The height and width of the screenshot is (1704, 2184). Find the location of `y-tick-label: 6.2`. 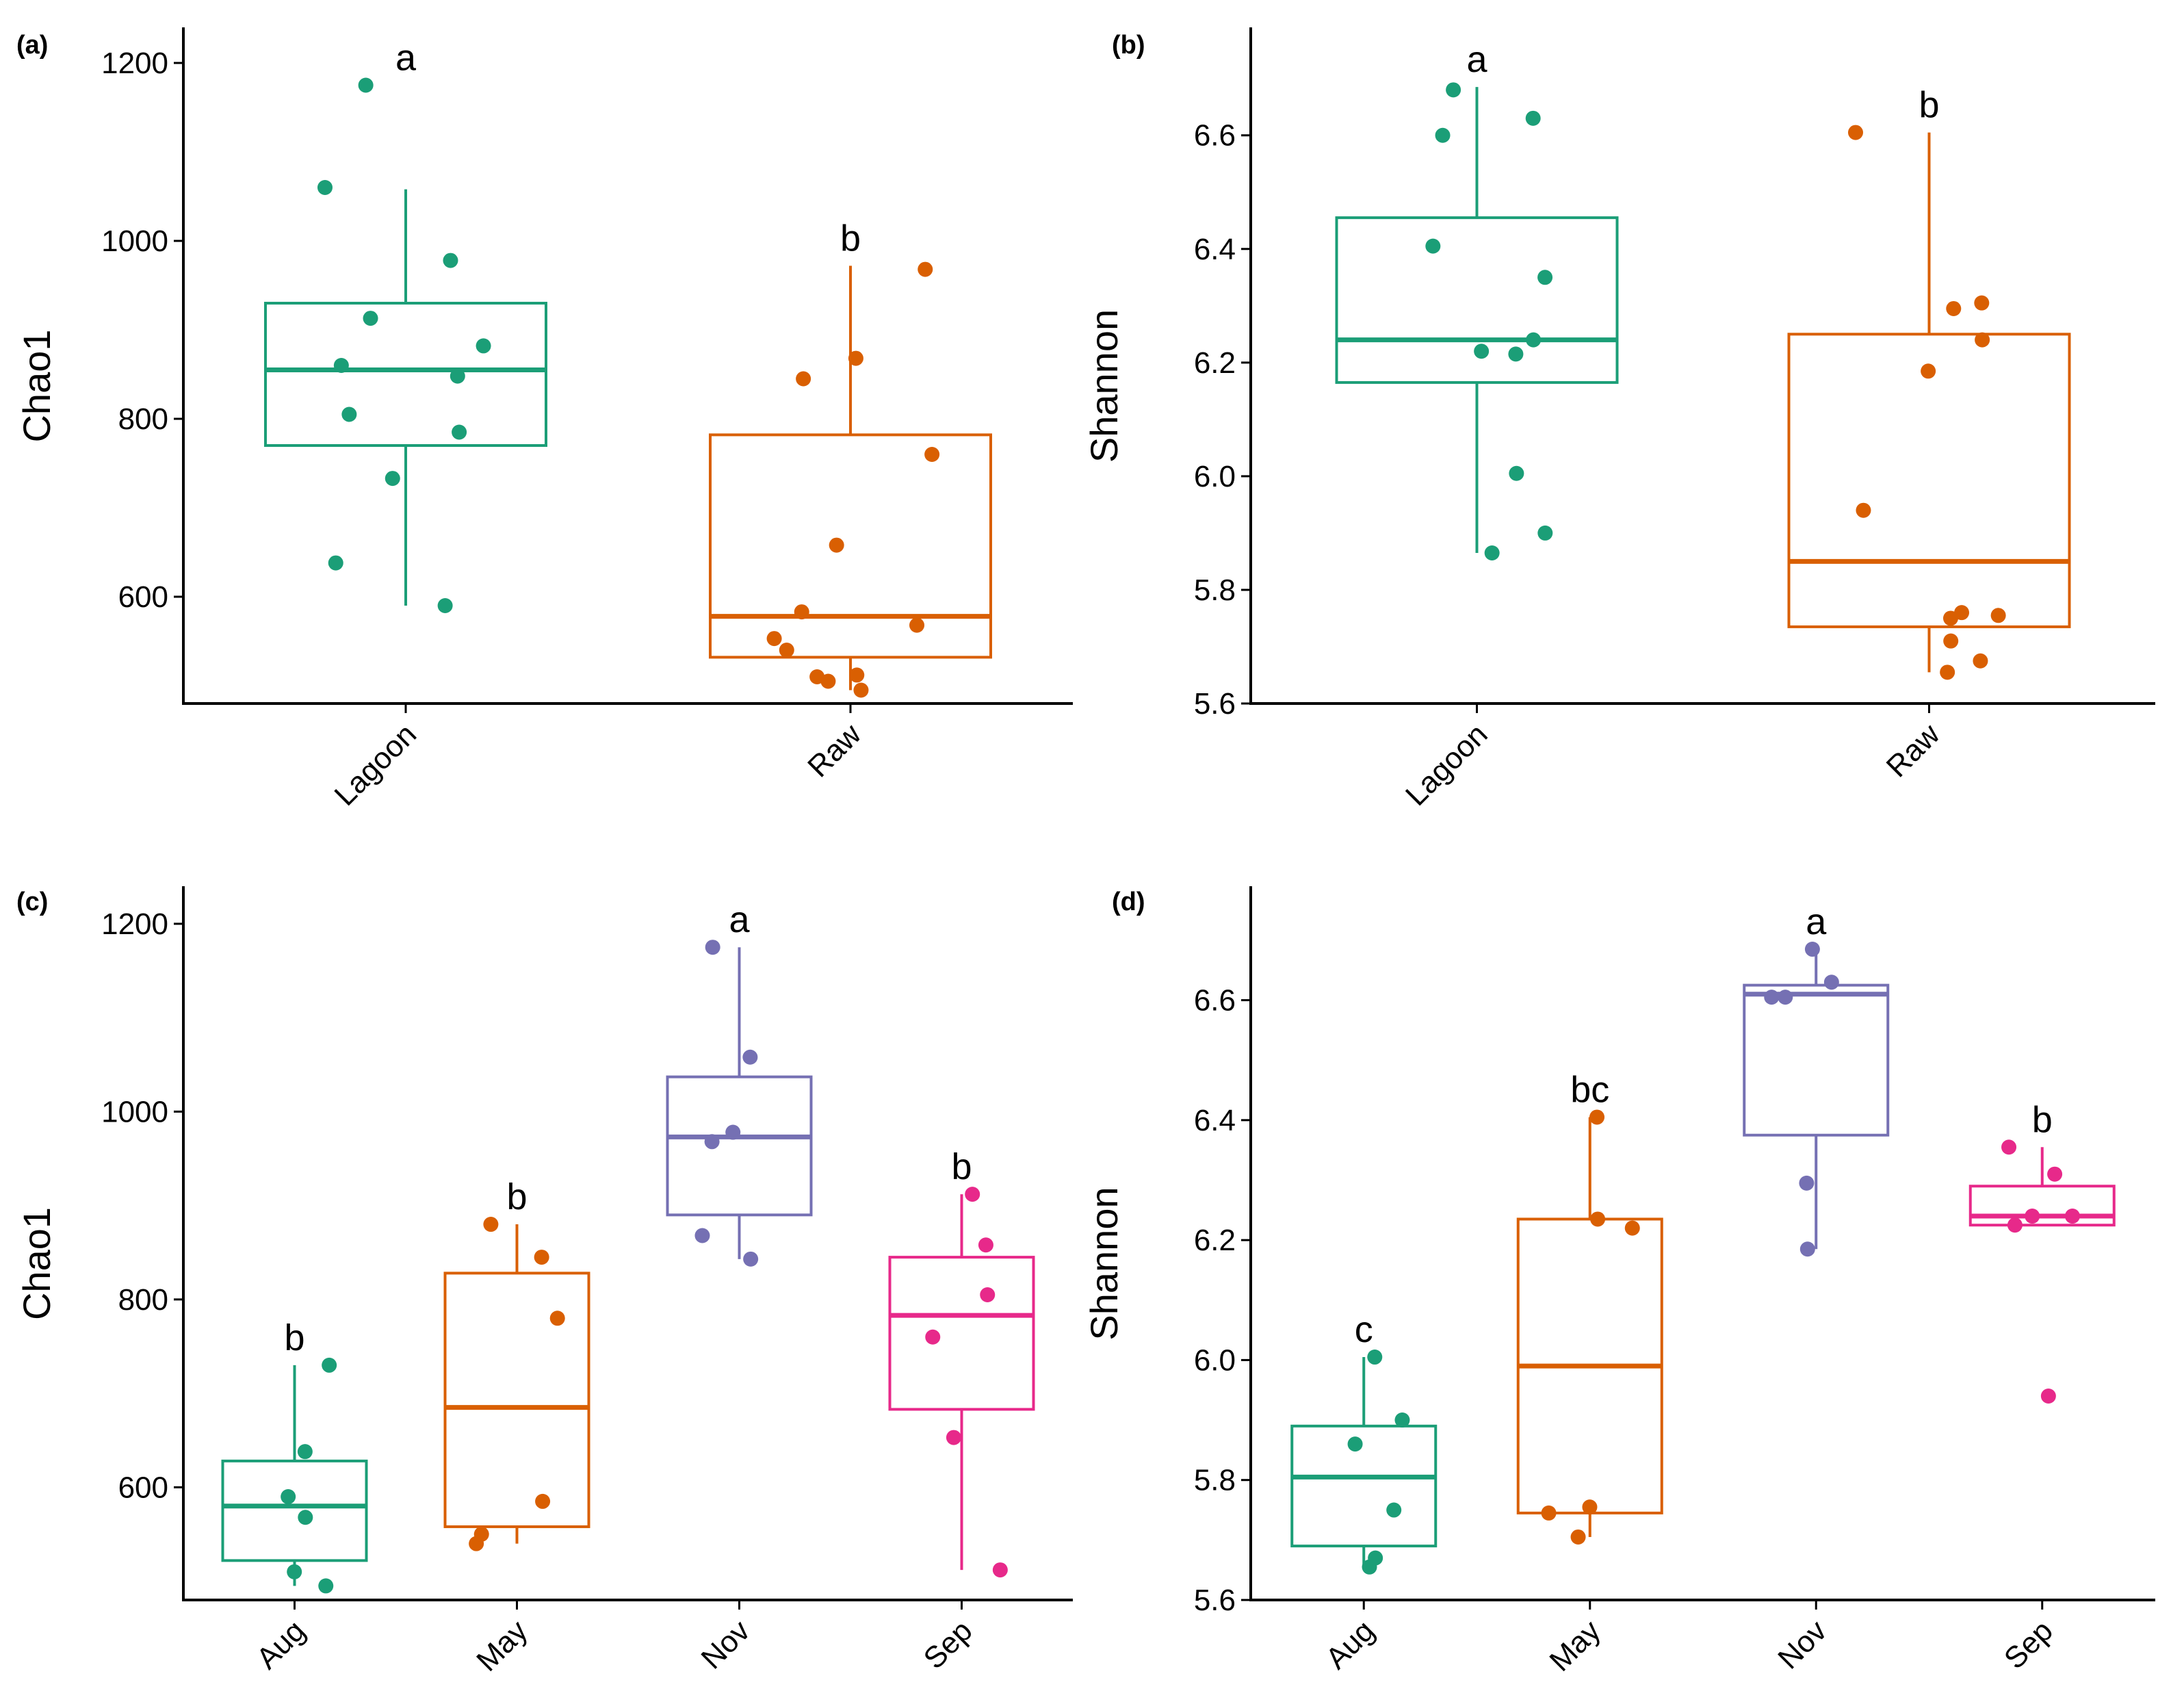

y-tick-label: 6.2 is located at coordinates (1215, 363).